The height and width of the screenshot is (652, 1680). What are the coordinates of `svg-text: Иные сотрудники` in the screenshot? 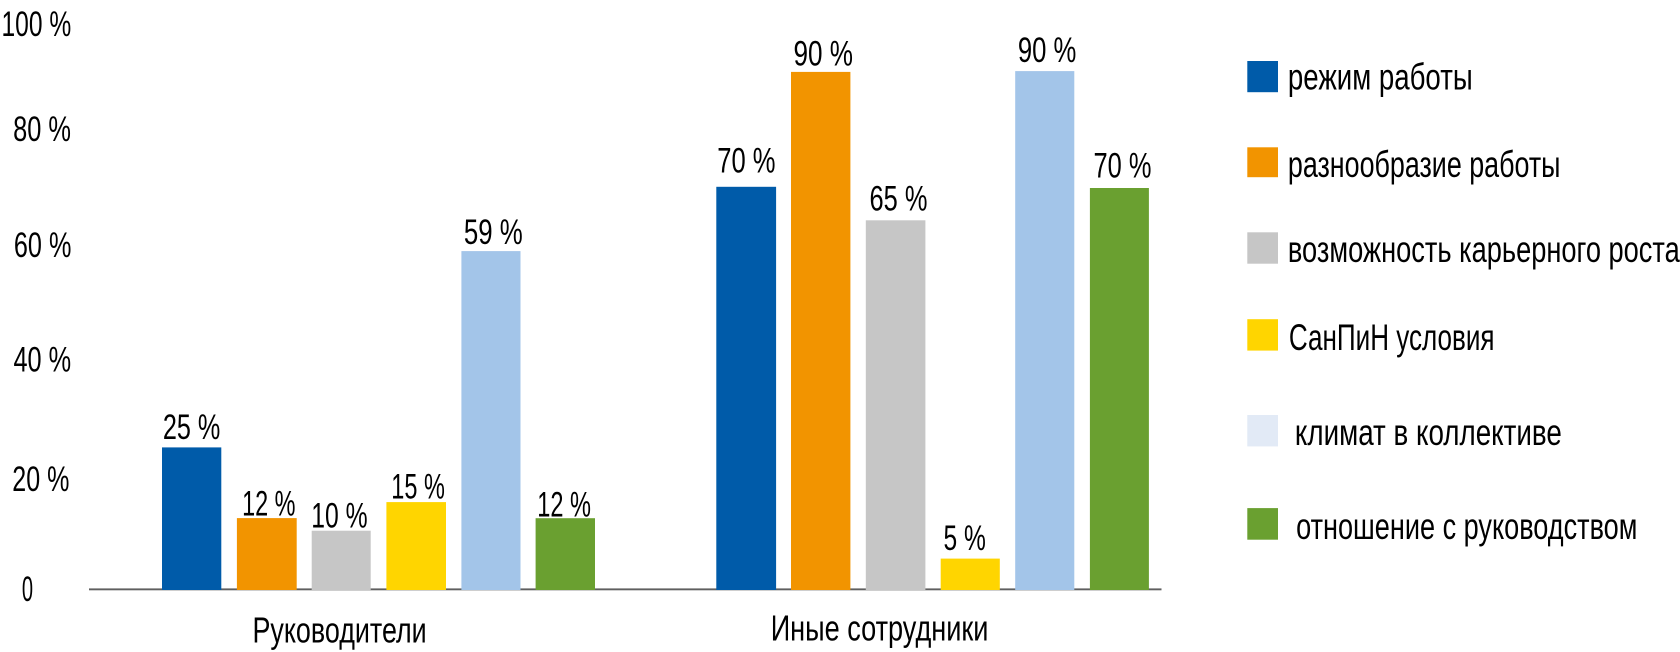 It's located at (880, 628).